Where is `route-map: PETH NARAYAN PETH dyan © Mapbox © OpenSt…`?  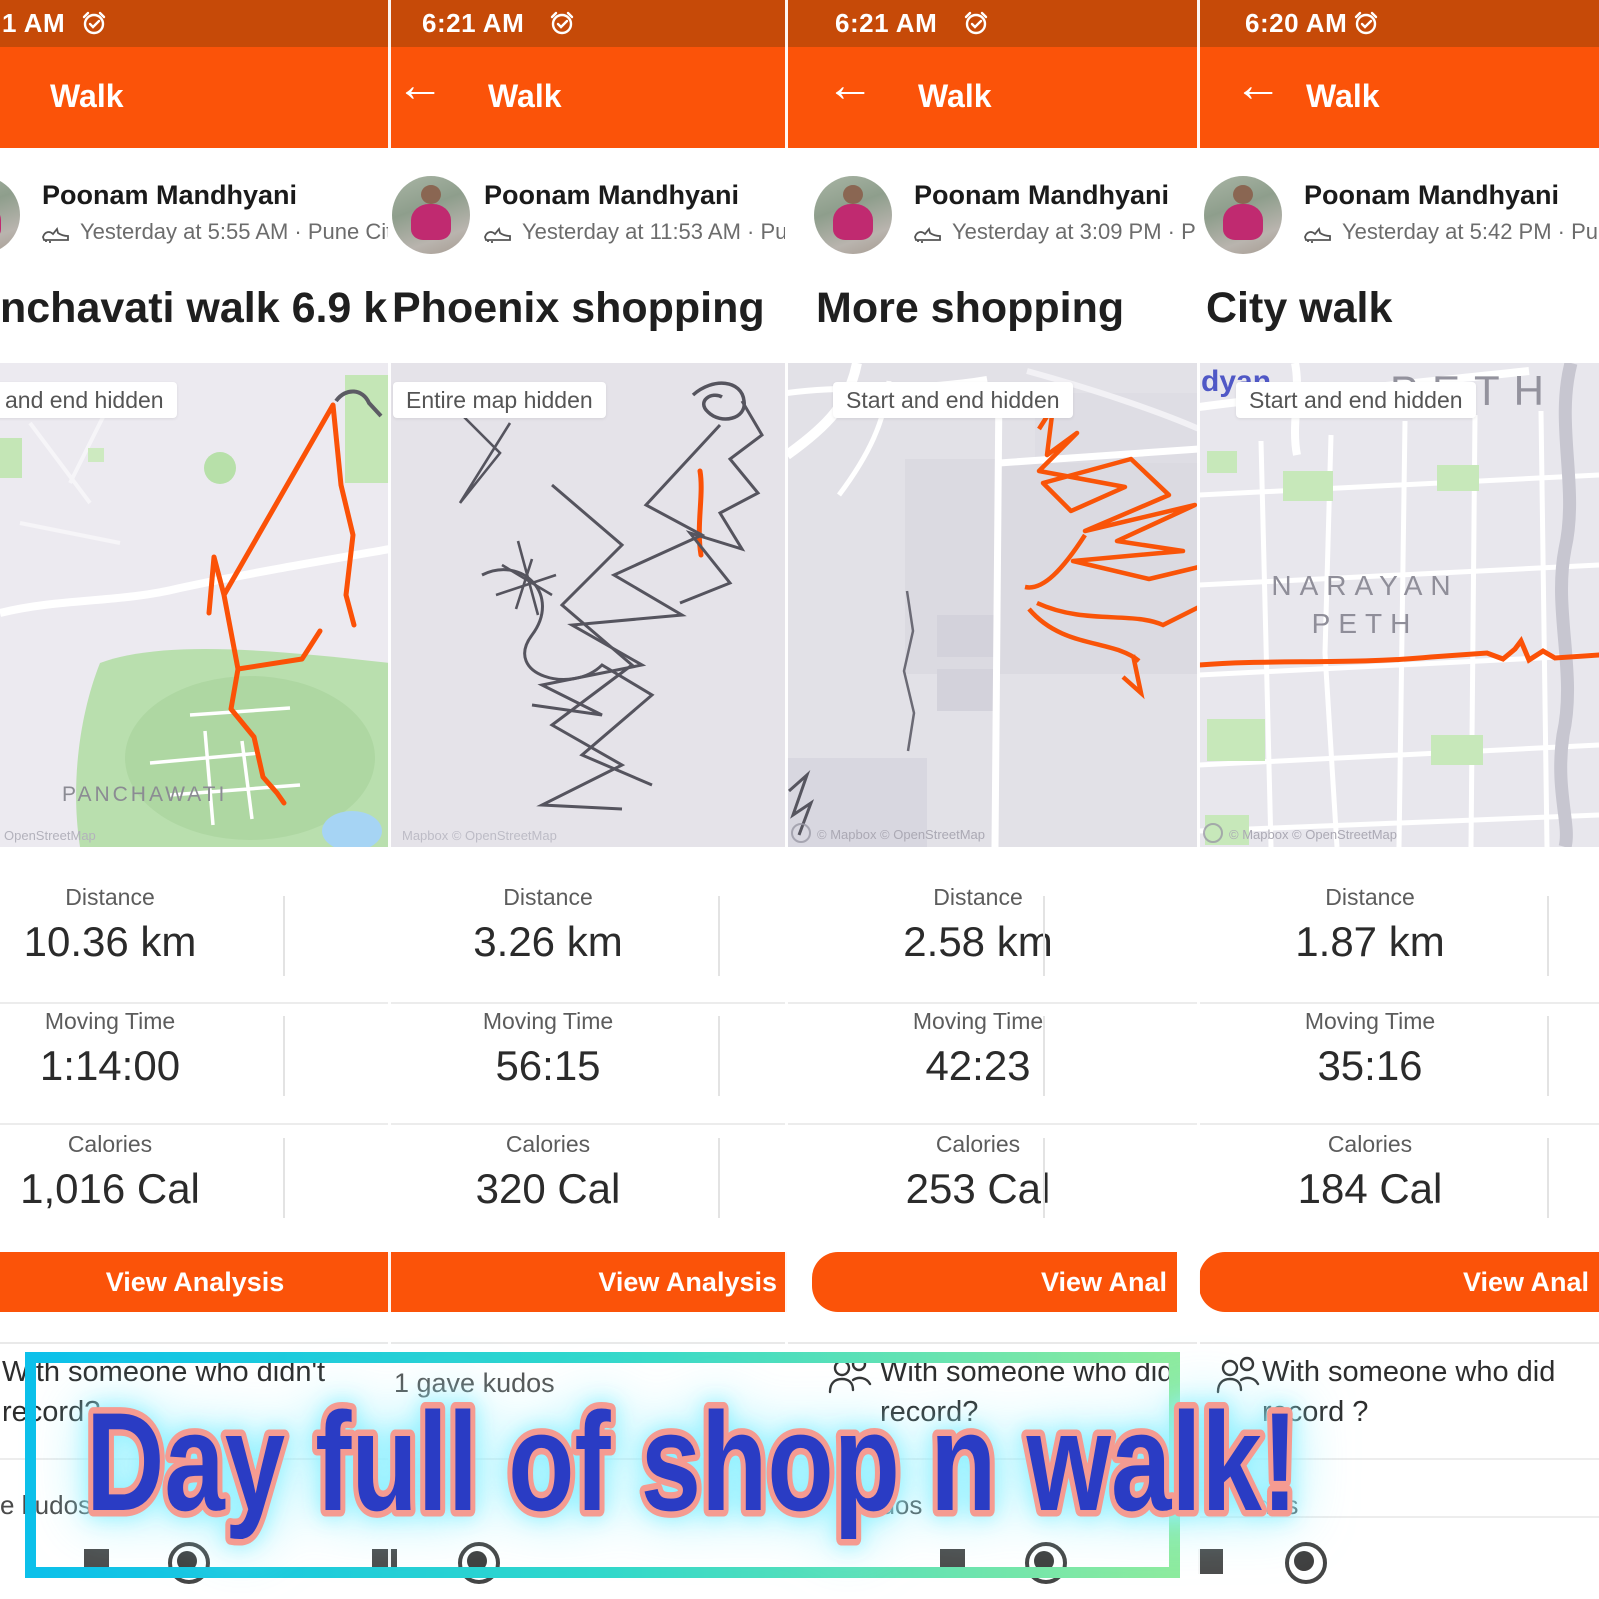 route-map: PETH NARAYAN PETH dyan © Mapbox © OpenSt… is located at coordinates (1399, 605).